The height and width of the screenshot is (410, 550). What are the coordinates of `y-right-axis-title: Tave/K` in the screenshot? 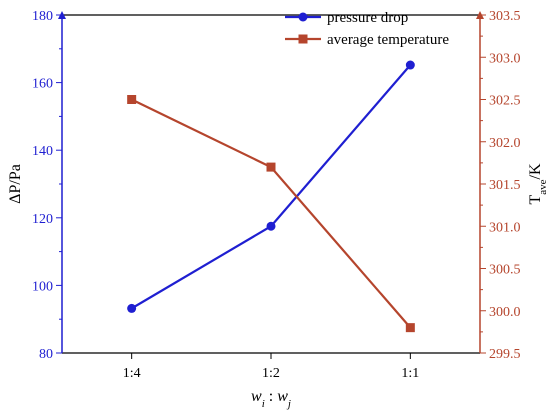 It's located at (538, 183).